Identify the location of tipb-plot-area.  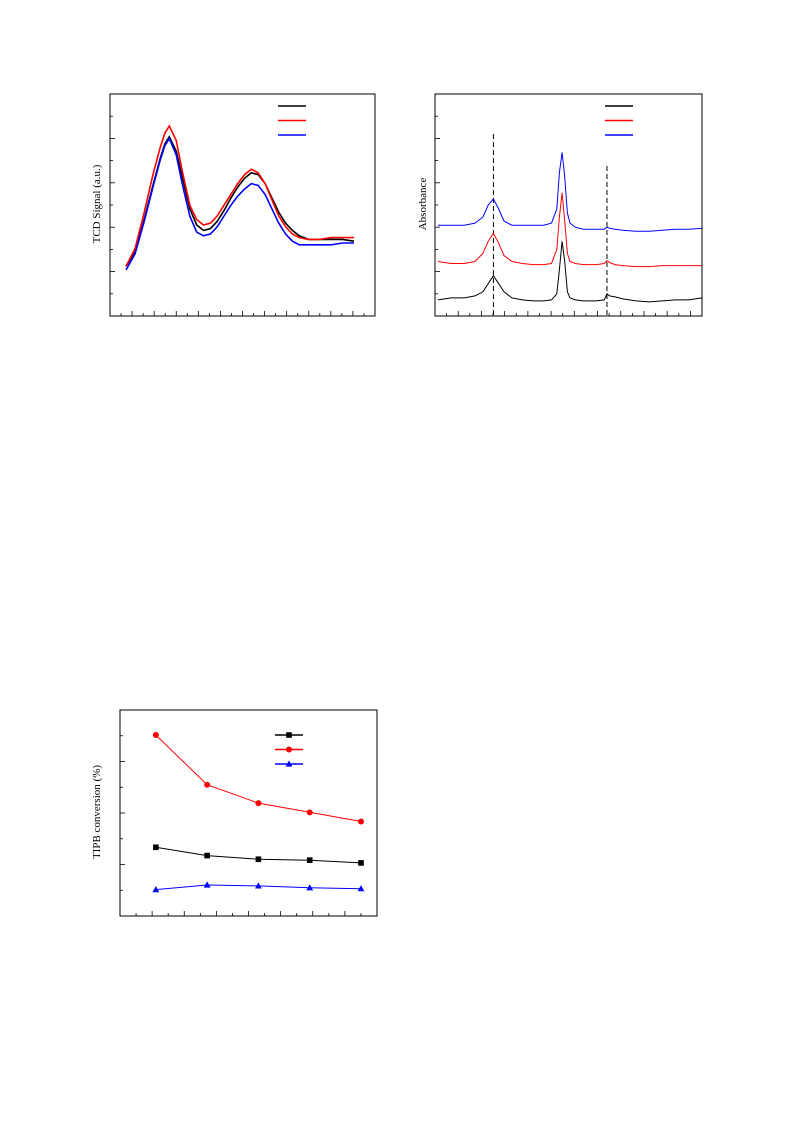
(248, 813).